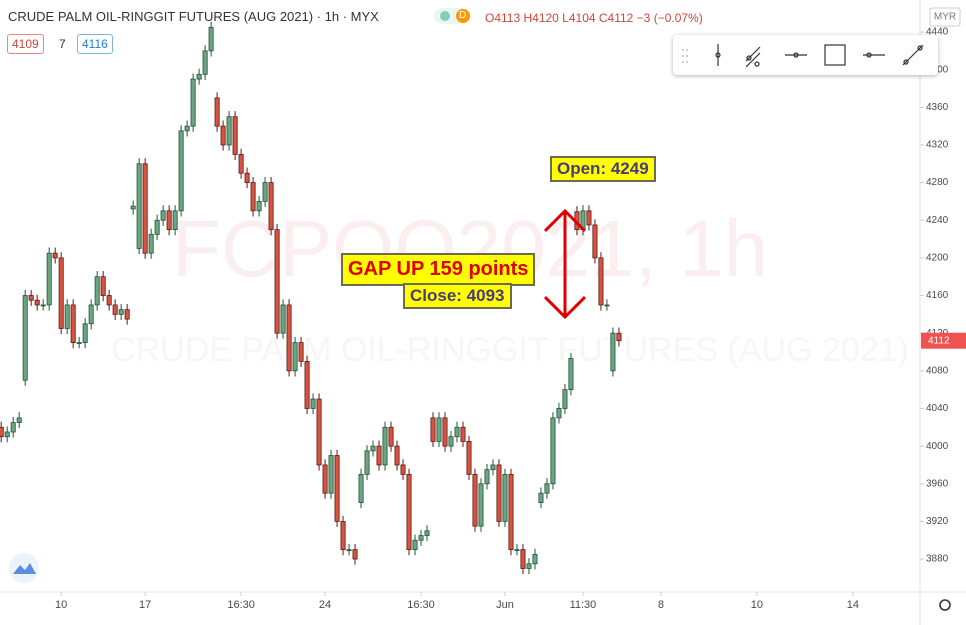  I want to click on bid: 4109, so click(25, 44).